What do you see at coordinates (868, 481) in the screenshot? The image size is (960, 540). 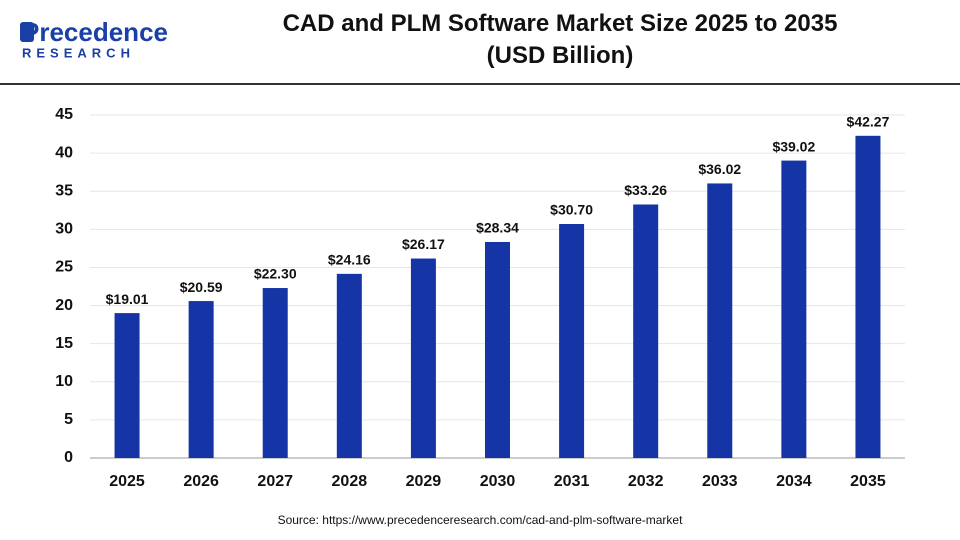 I see `x-tick-label: 2035` at bounding box center [868, 481].